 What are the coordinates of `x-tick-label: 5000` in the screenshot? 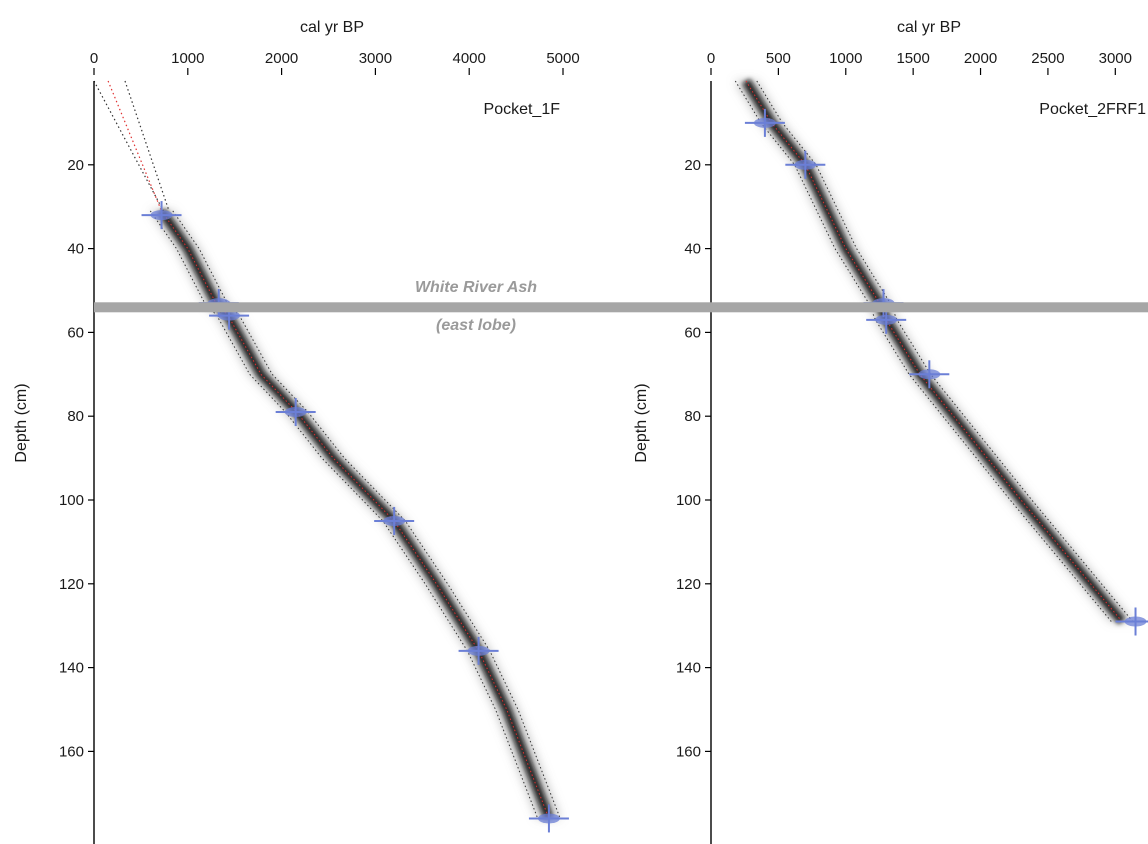 It's located at (562, 58).